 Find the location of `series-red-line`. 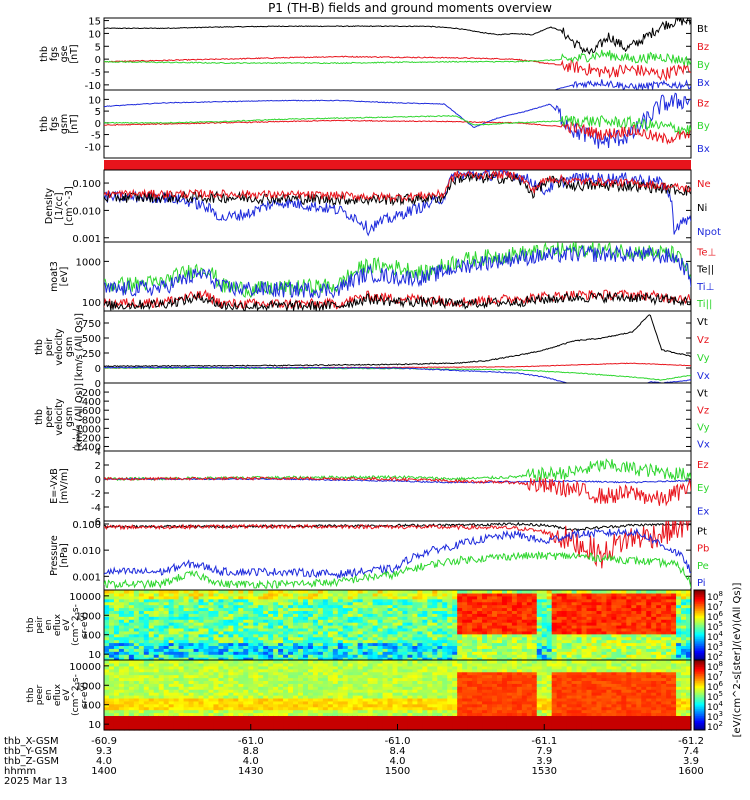

series-red-line is located at coordinates (397, 491).